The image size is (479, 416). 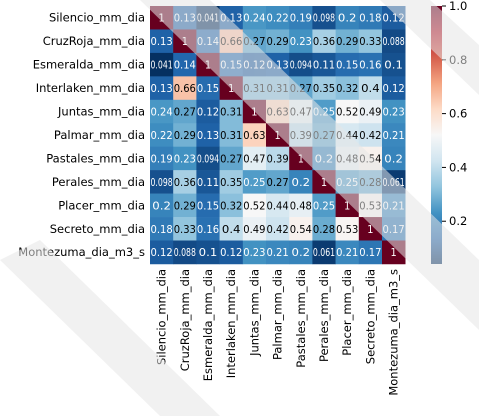 I want to click on column-axis-label: Perales_mm_dia, so click(x=324, y=315).